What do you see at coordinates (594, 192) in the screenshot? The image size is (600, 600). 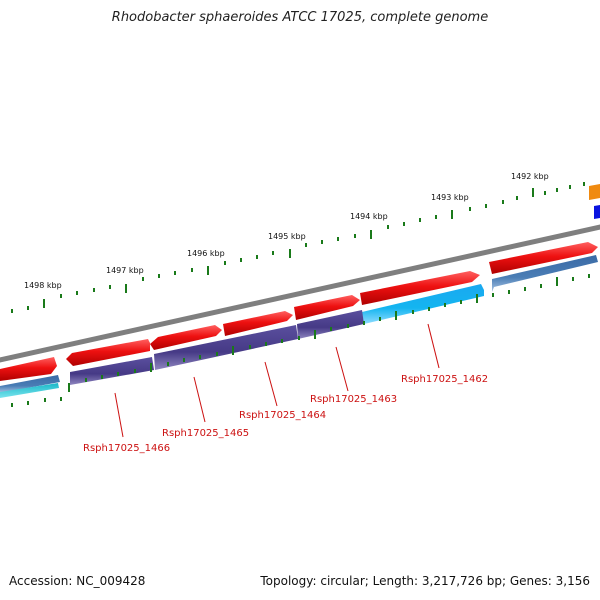 I see `orange-feature` at bounding box center [594, 192].